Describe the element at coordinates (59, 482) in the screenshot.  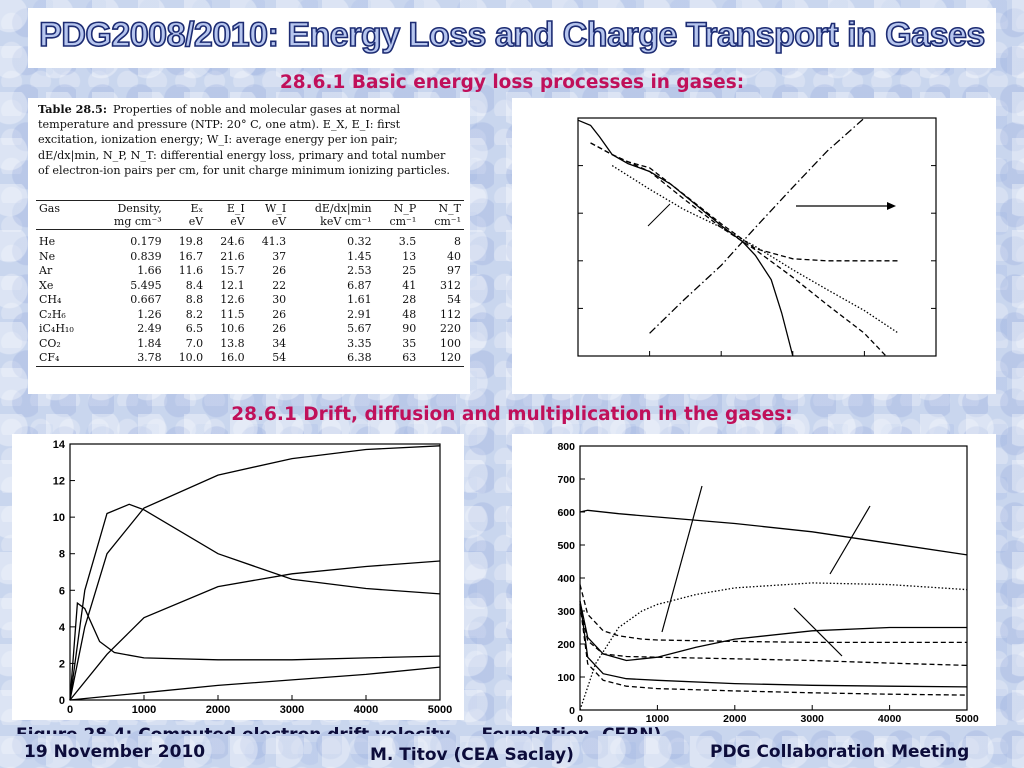
I see `y-tick-label: 12` at that location.